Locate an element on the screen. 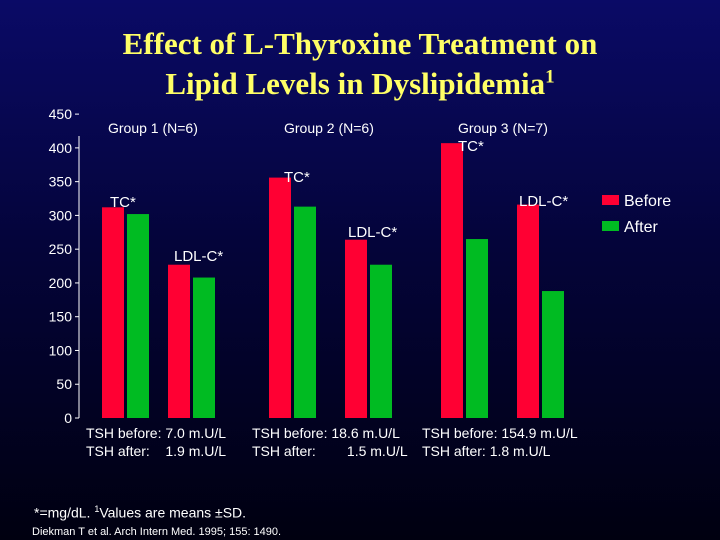 This screenshot has width=720, height=540. y-tick-label: 200 is located at coordinates (61, 283).